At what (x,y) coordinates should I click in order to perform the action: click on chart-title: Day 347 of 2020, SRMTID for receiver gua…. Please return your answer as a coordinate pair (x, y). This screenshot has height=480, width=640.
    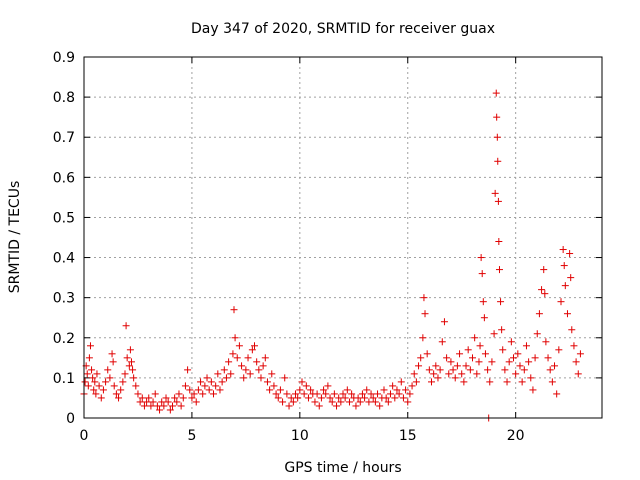
    Looking at the image, I should click on (343, 29).